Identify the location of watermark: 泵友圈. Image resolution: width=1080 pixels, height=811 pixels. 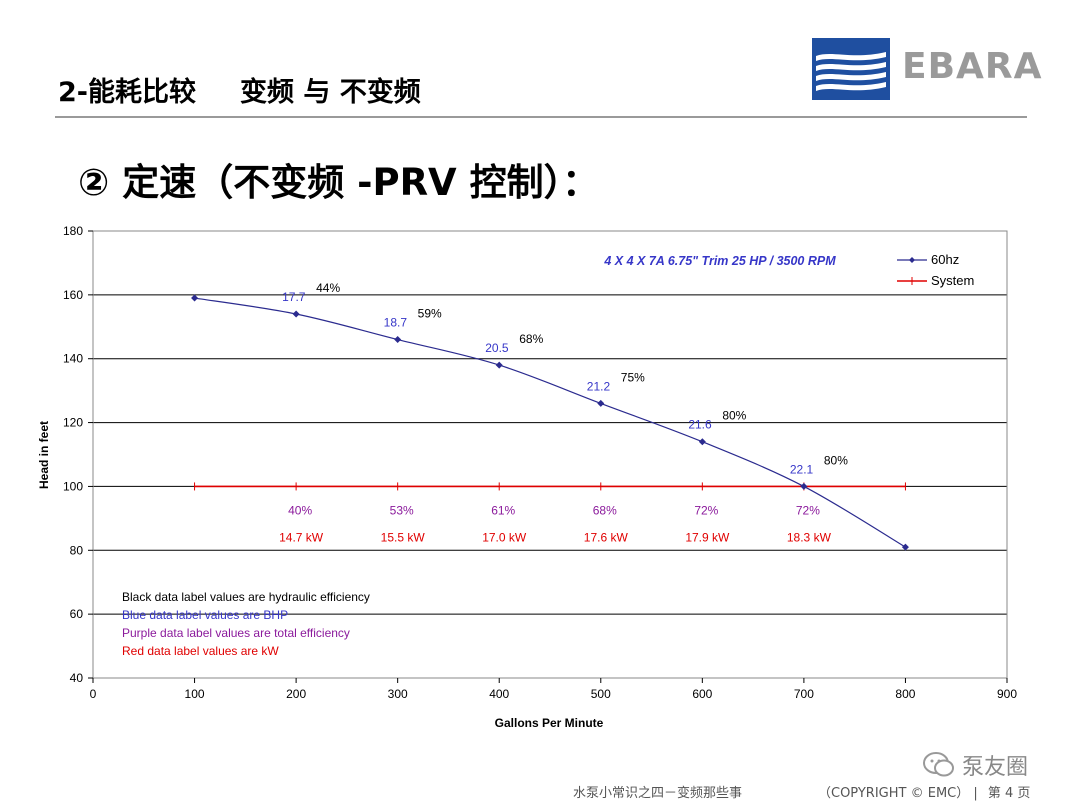
(975, 765).